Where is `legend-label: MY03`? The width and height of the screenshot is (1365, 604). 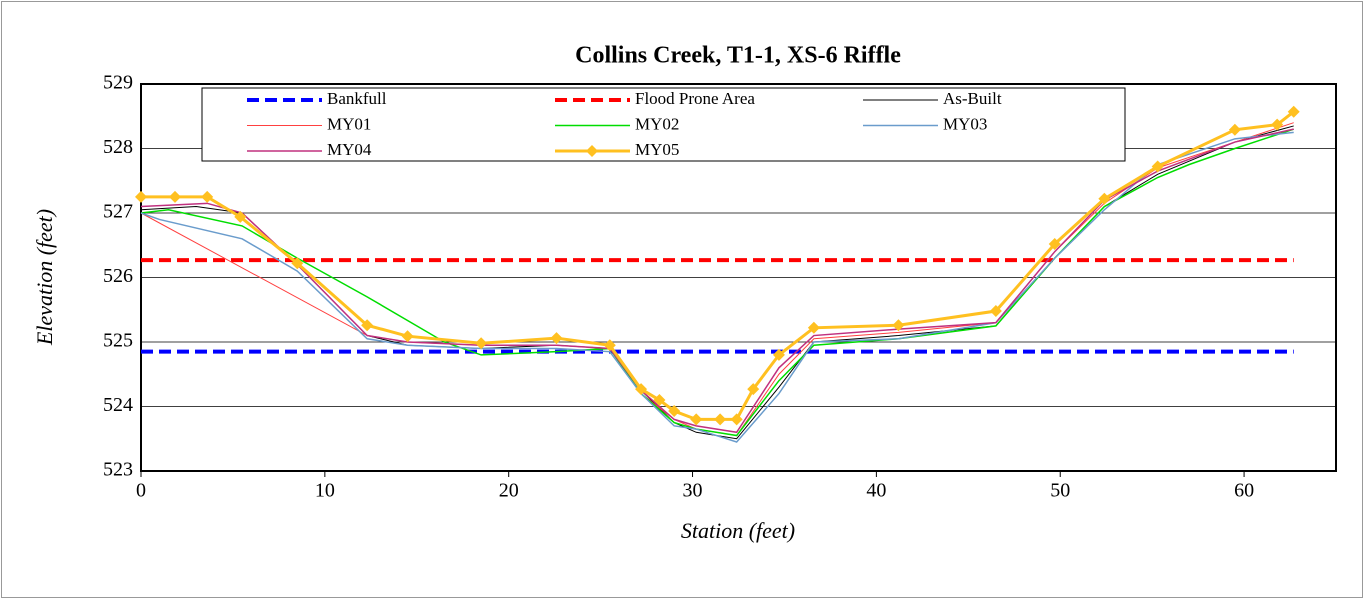
legend-label: MY03 is located at coordinates (965, 123).